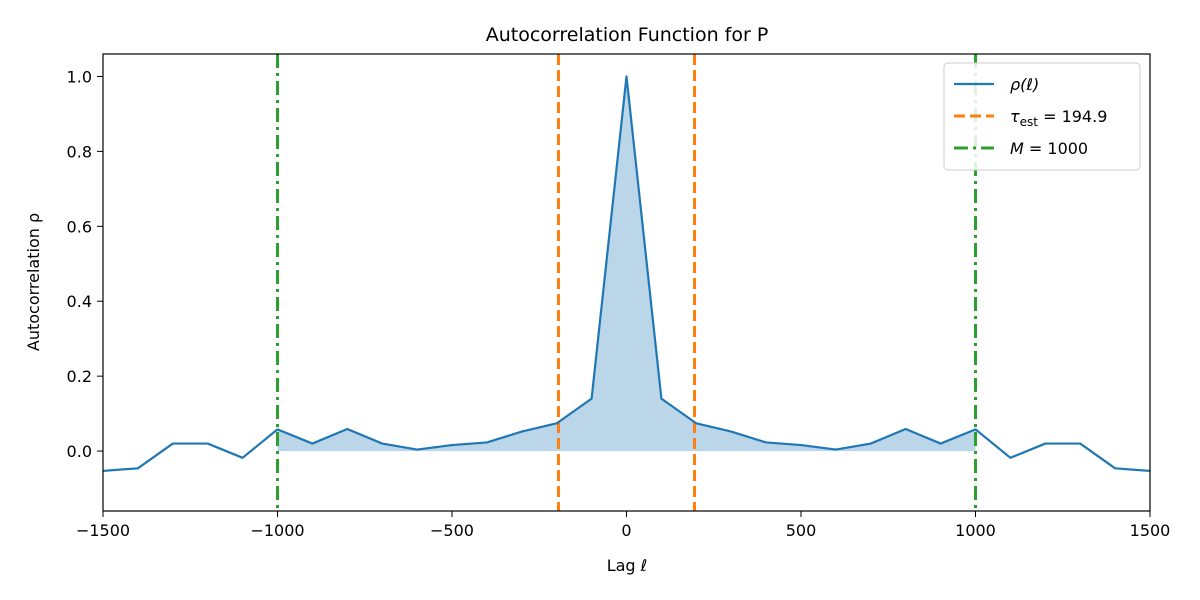 This screenshot has height=600, width=1200. I want to click on x-tick-label: 1500, so click(1150, 530).